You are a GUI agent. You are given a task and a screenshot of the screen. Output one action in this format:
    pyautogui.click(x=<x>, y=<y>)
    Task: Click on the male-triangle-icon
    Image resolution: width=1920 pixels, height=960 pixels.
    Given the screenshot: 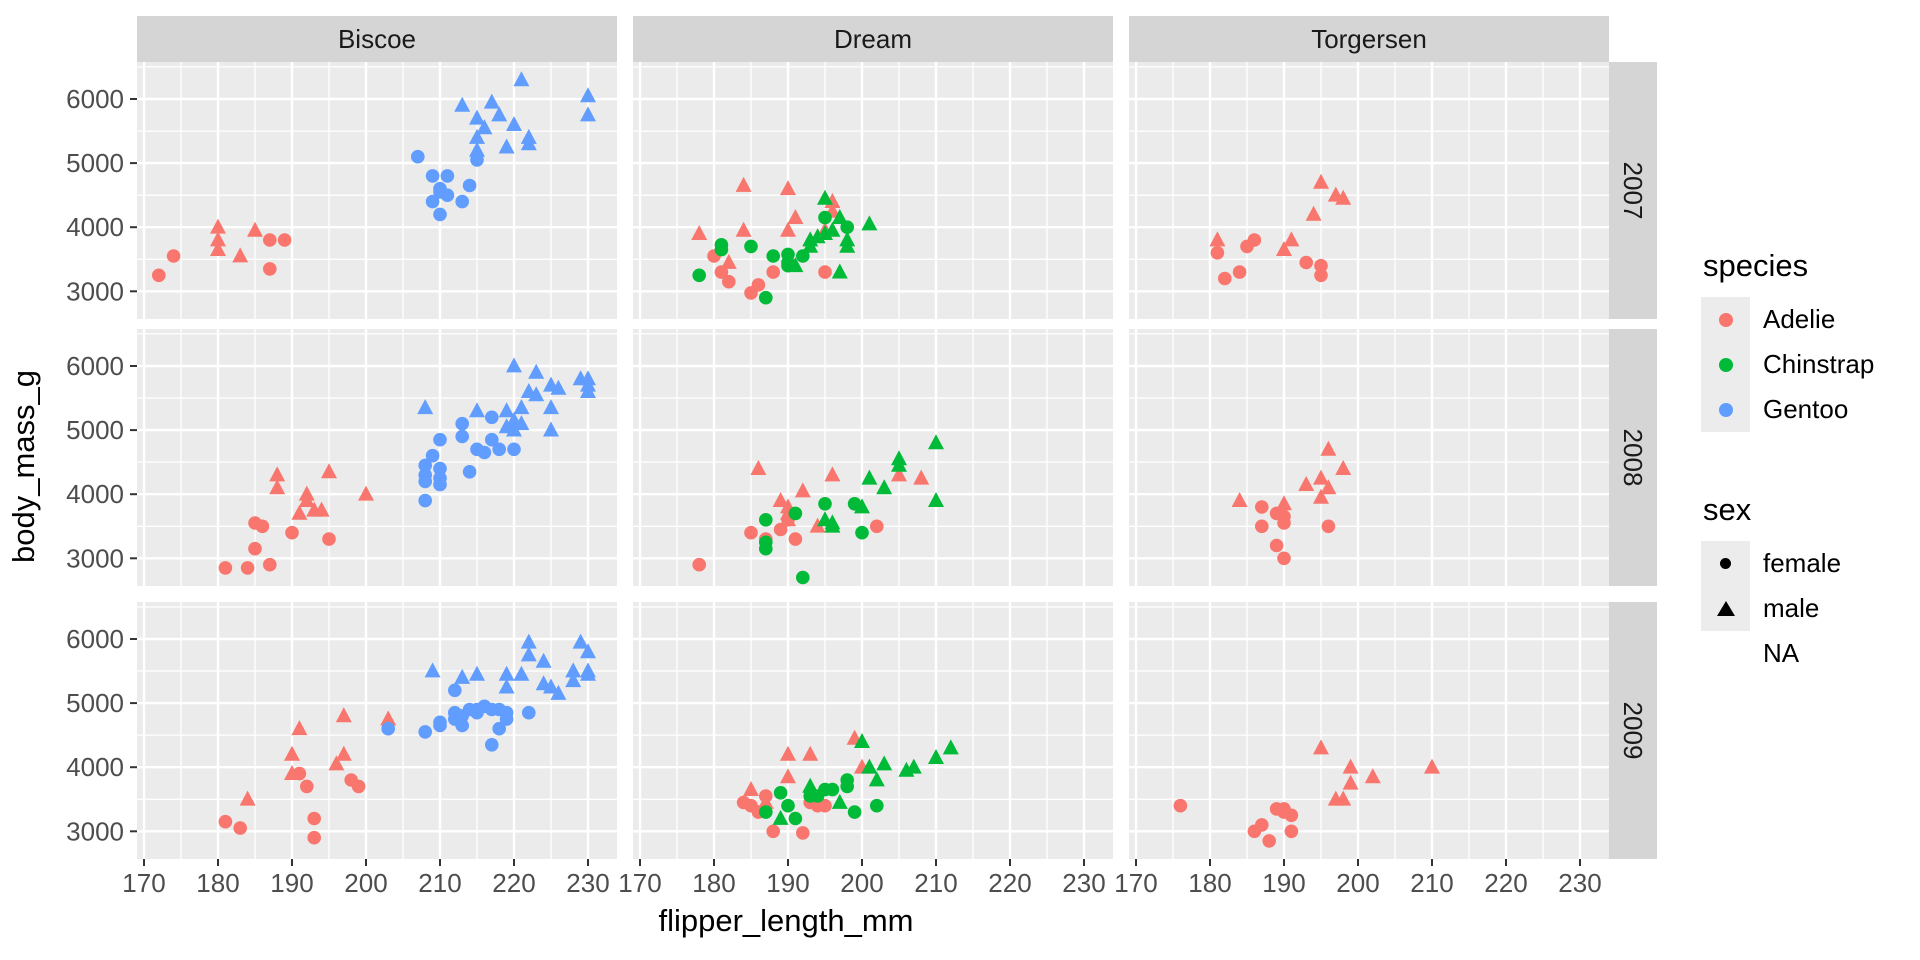 What is the action you would take?
    pyautogui.click(x=1725, y=608)
    